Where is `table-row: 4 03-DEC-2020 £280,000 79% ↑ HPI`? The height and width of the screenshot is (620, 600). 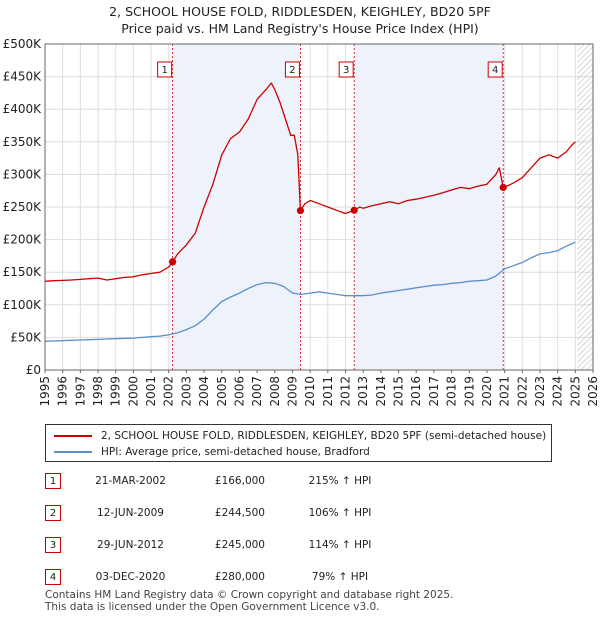 table-row: 4 03-DEC-2020 £280,000 79% ↑ HPI is located at coordinates (315, 578).